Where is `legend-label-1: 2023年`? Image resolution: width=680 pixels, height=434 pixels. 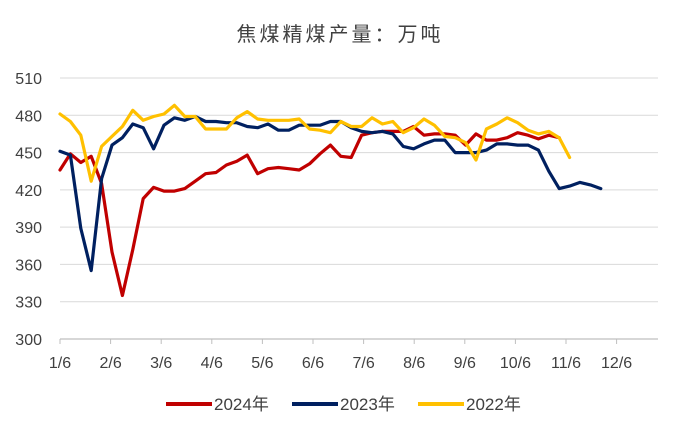 legend-label-1: 2023年 is located at coordinates (367, 404).